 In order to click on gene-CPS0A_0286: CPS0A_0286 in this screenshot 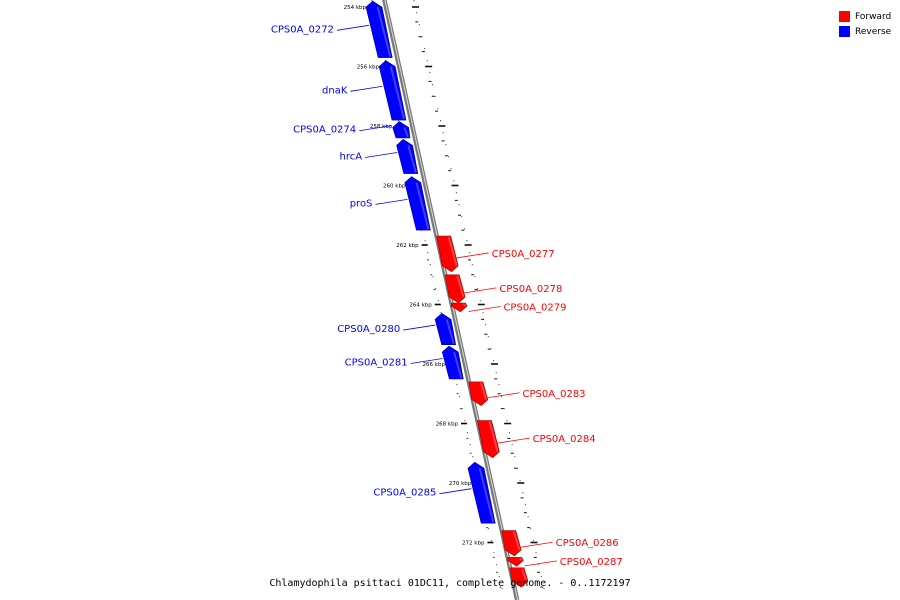, I will do `click(560, 543)`.